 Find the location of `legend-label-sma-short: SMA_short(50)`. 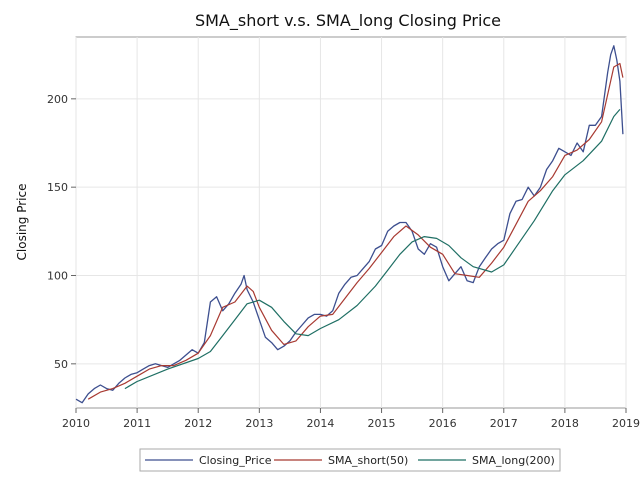

legend-label-sma-short: SMA_short(50) is located at coordinates (368, 460).